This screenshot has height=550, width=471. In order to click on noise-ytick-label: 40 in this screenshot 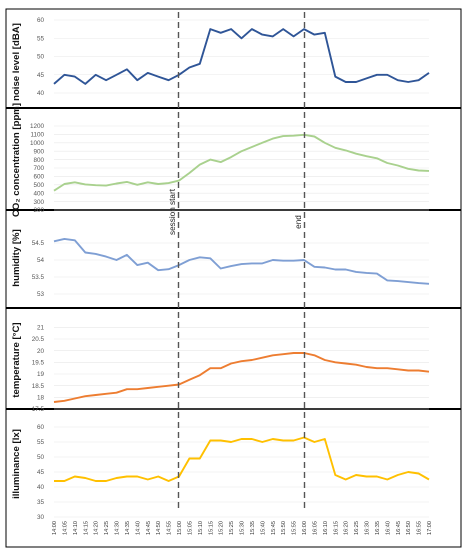, I will do `click(41, 93)`.